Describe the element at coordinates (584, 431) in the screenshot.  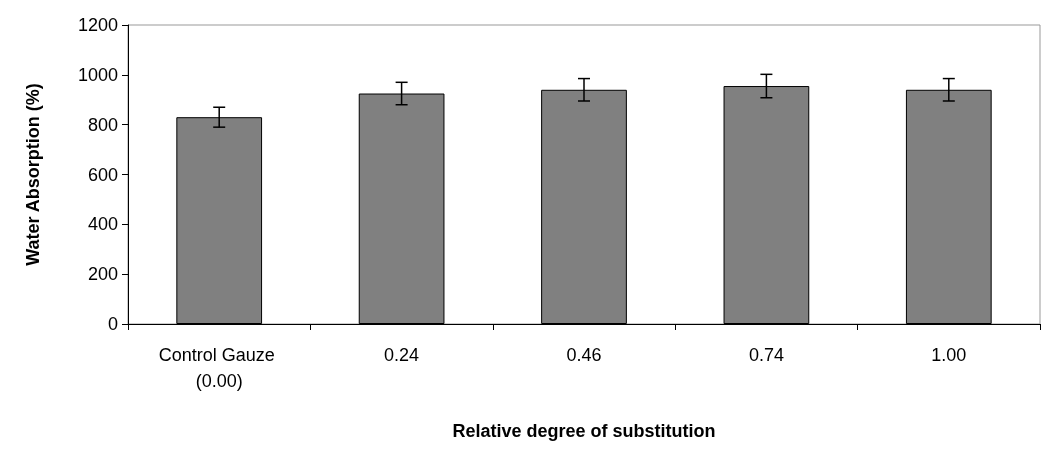
I see `x-axis-title: Relative degree of substitution` at that location.